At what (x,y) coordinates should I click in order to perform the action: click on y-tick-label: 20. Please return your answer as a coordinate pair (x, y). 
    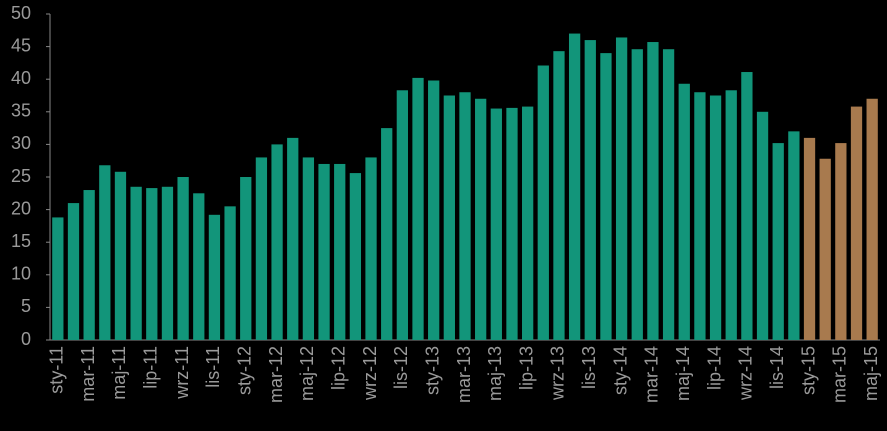
    Looking at the image, I should click on (21, 208).